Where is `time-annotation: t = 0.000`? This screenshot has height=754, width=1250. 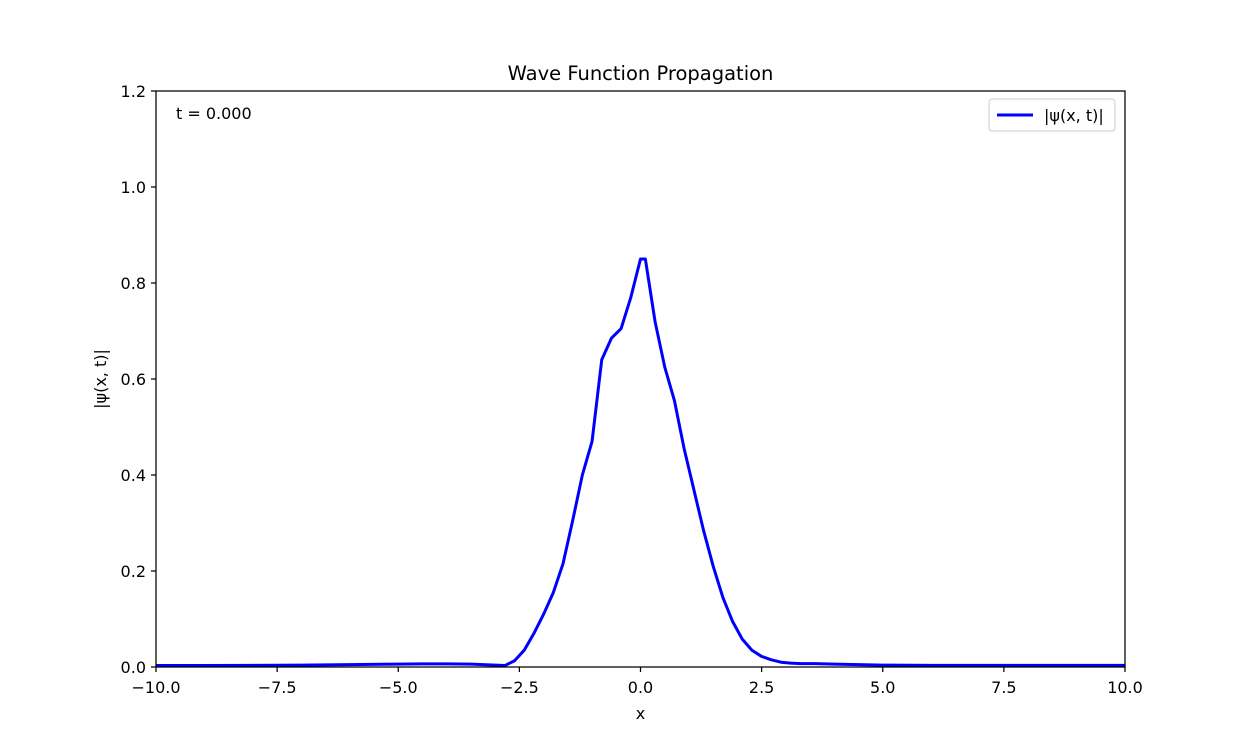 time-annotation: t = 0.000 is located at coordinates (214, 113).